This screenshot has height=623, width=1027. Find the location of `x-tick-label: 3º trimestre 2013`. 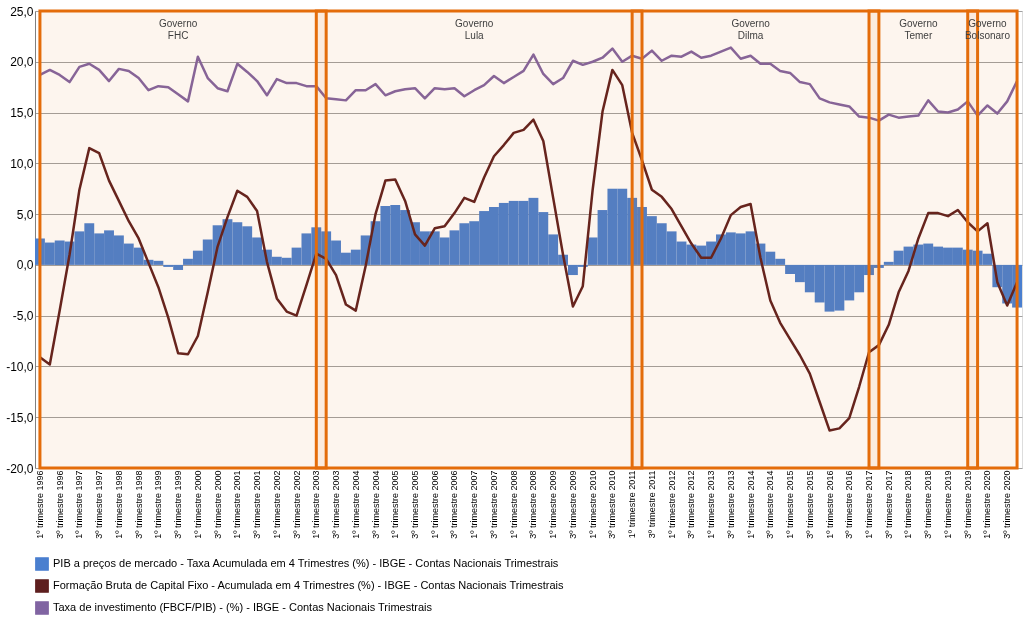

x-tick-label: 3º trimestre 2013 is located at coordinates (730, 504).